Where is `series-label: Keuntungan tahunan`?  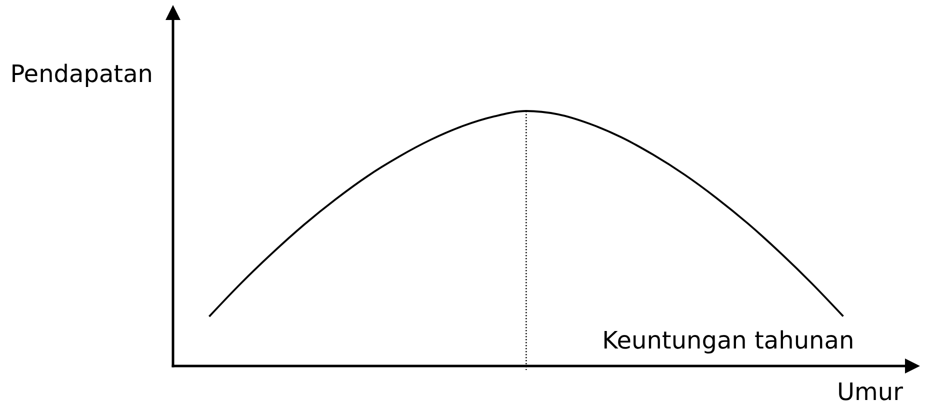
series-label: Keuntungan tahunan is located at coordinates (728, 340).